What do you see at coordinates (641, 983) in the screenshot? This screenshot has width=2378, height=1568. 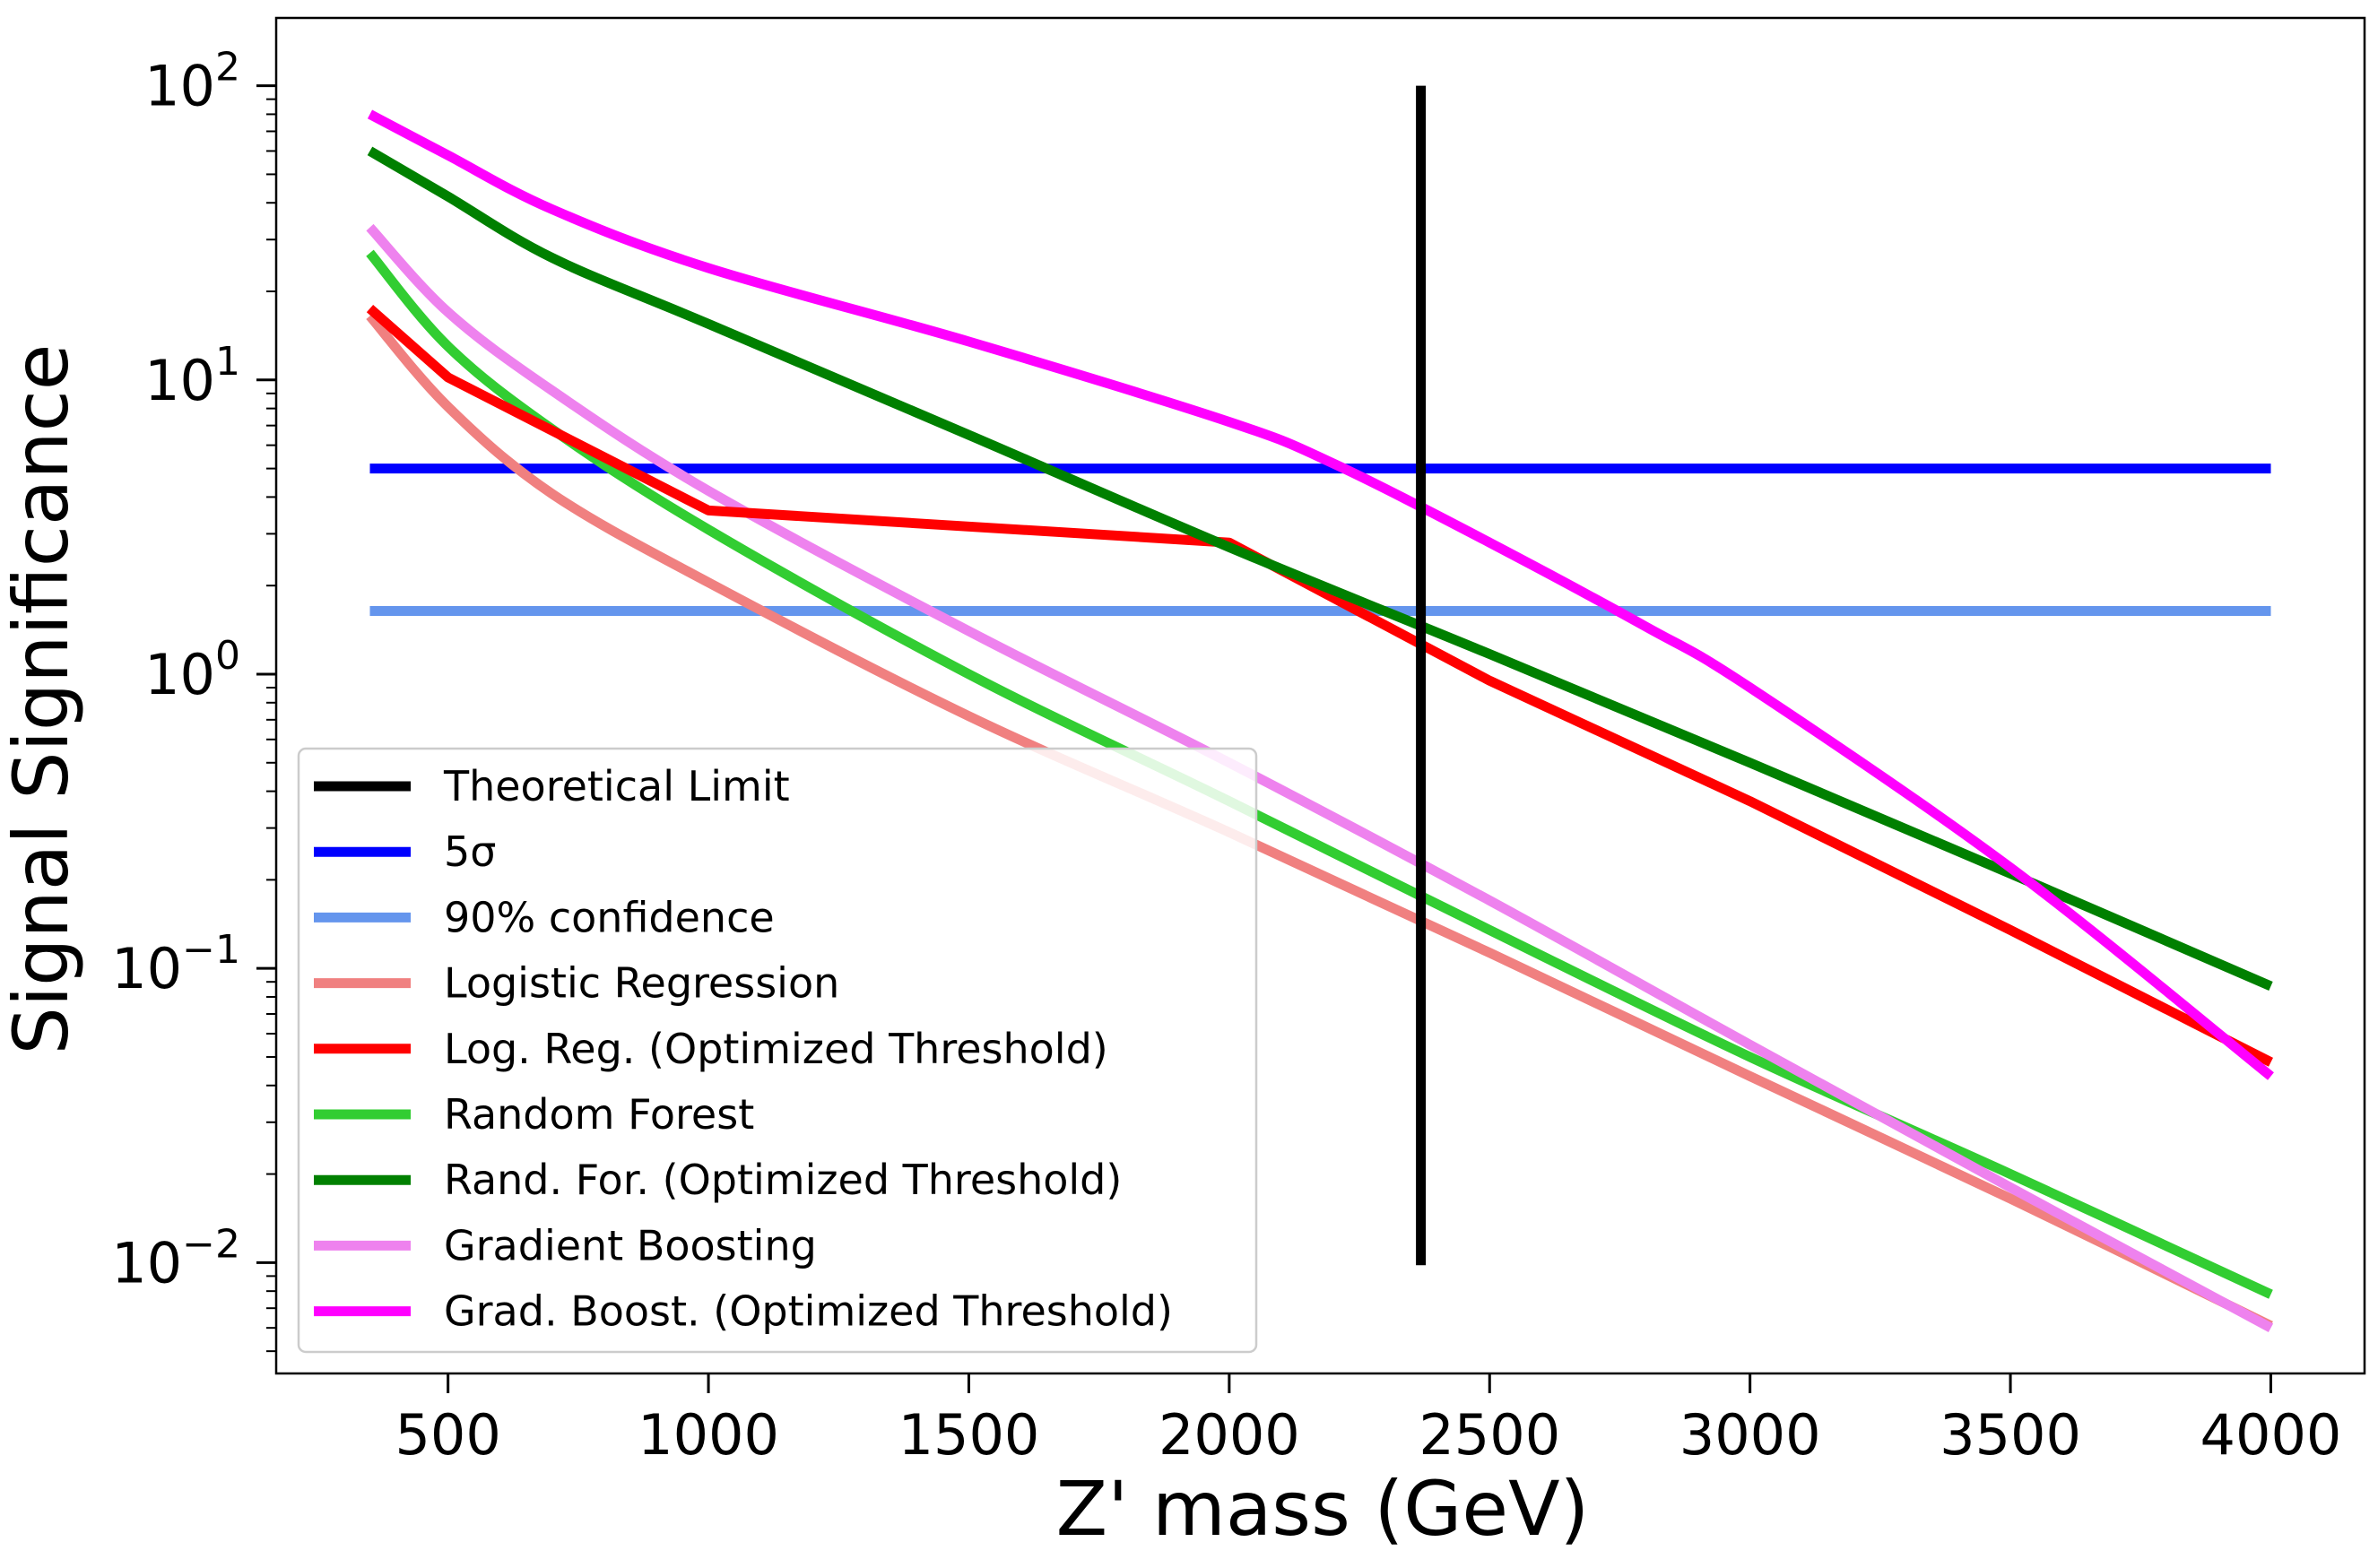 I see `legend-label-logistic-regression: Logistic Regression` at bounding box center [641, 983].